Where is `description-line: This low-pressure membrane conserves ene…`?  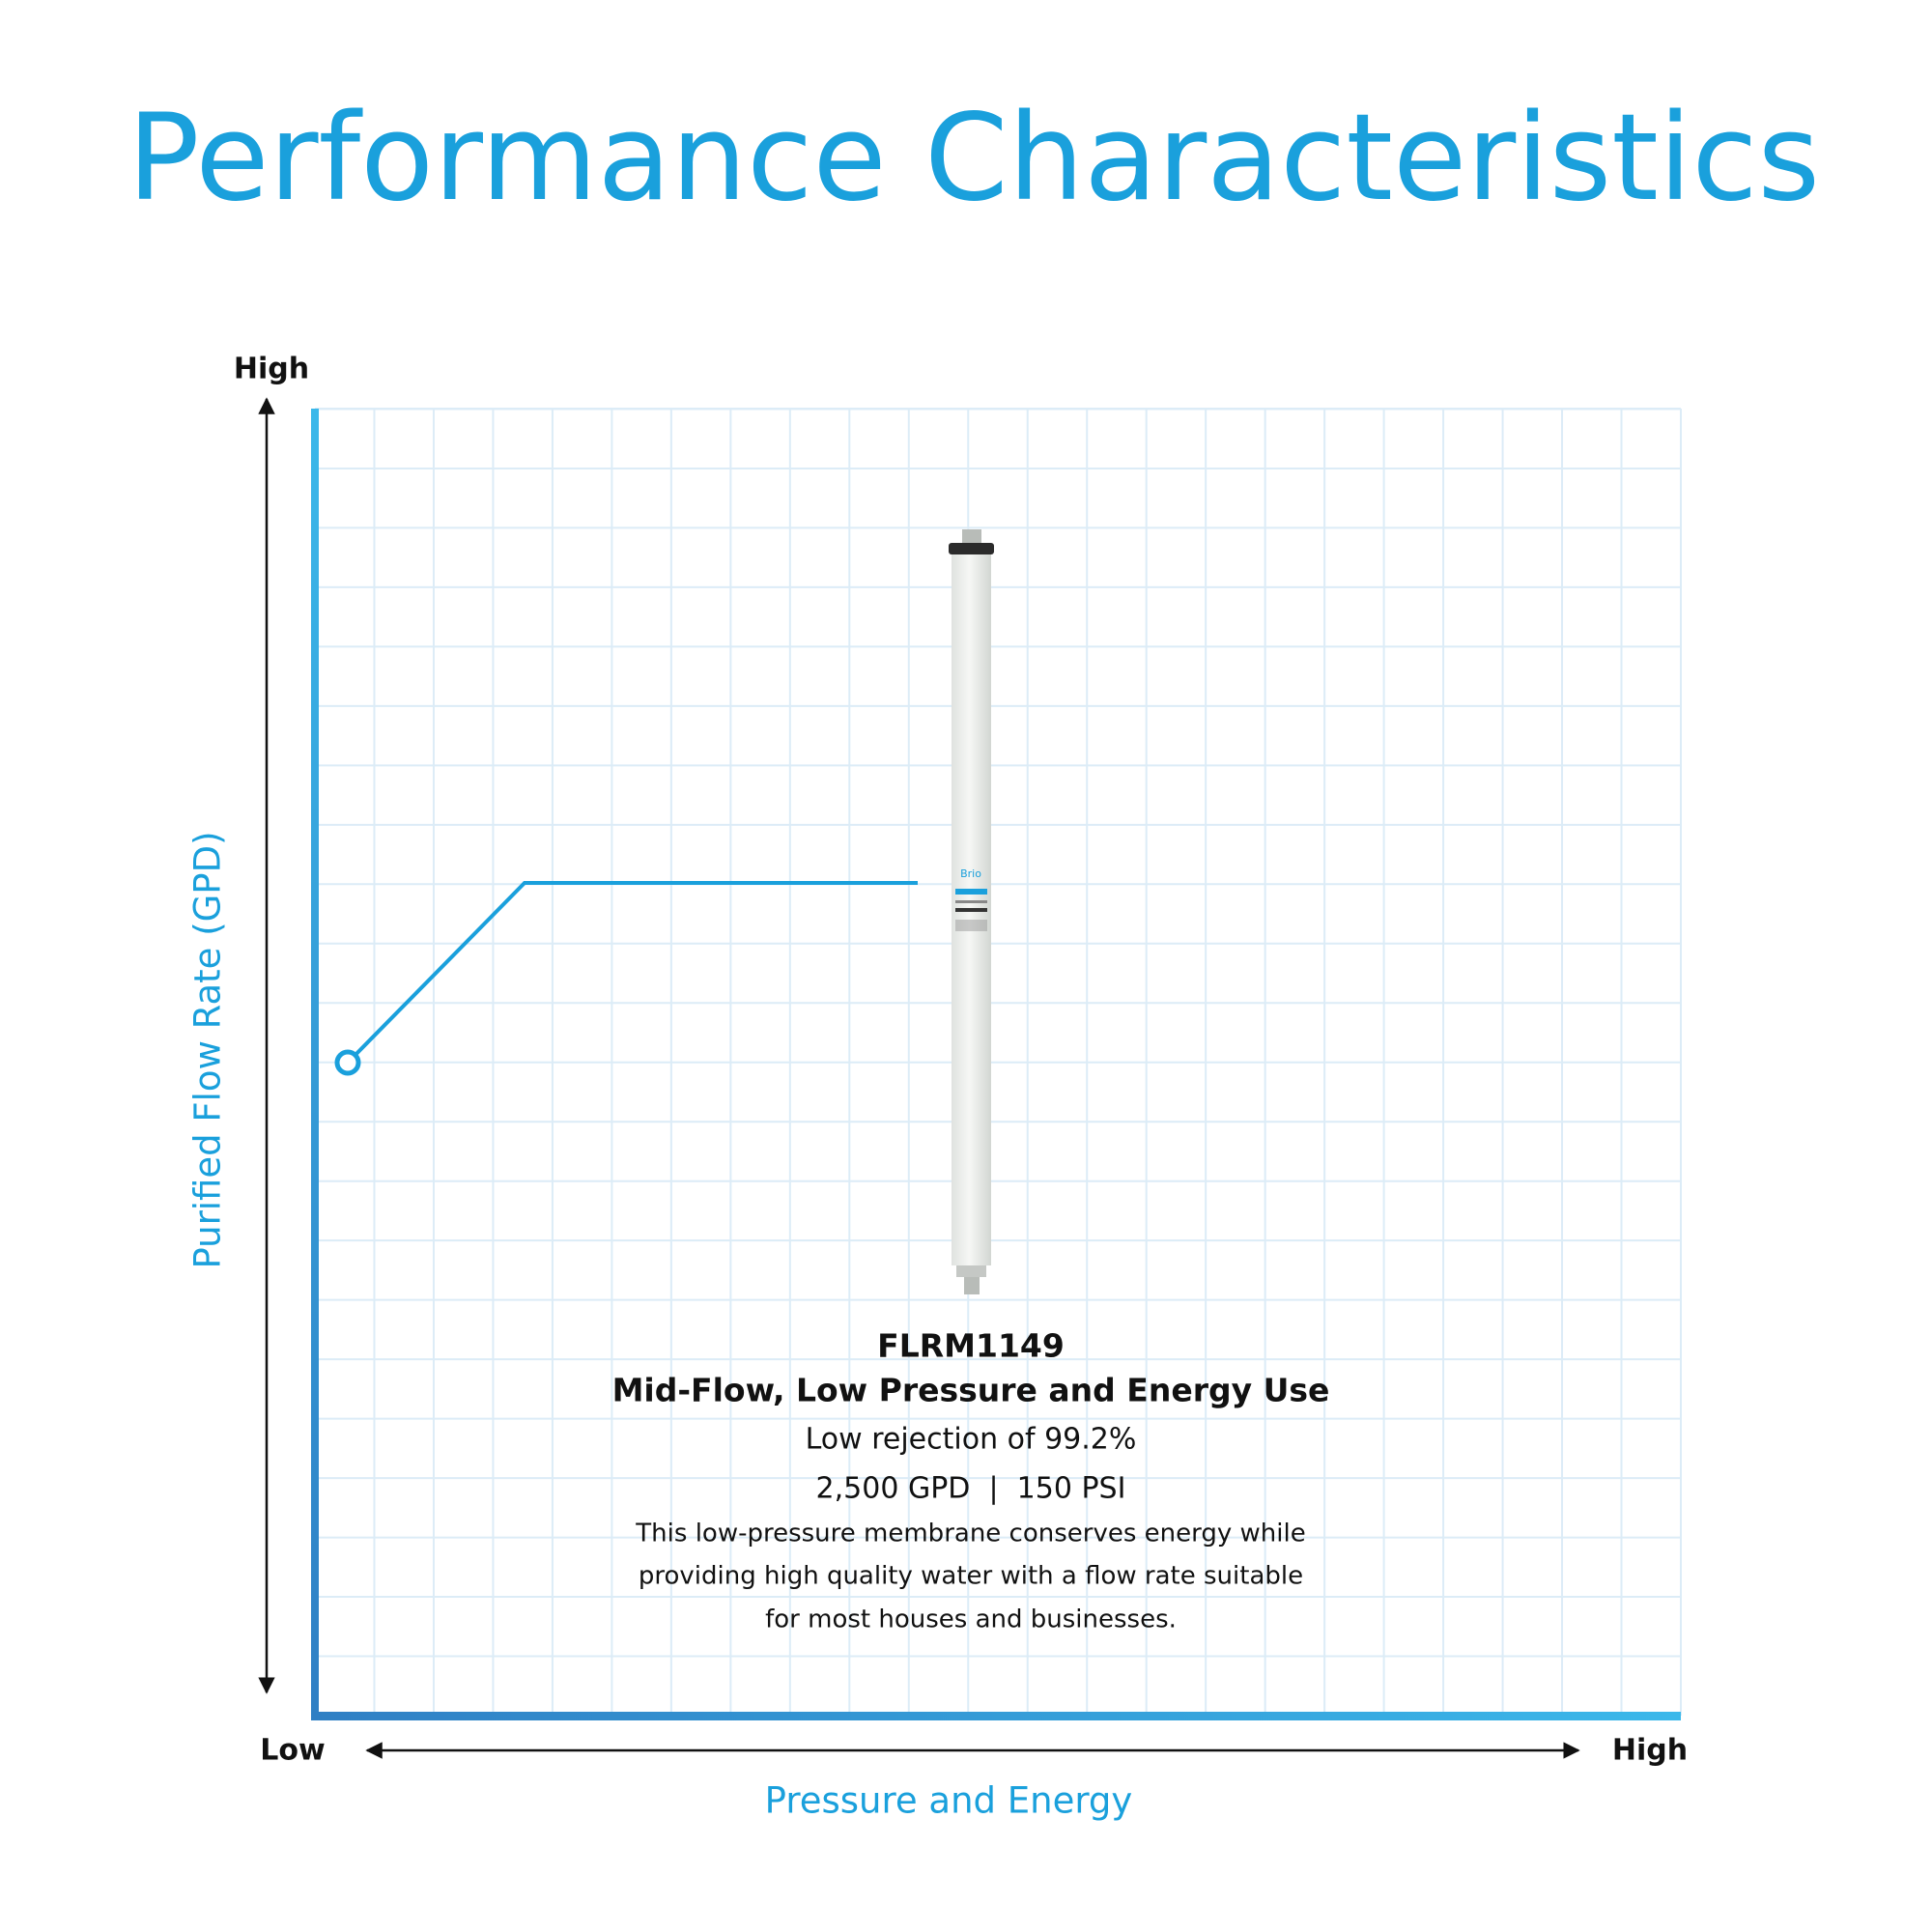
description-line: This low-pressure membrane conserves ene… is located at coordinates (970, 1534).